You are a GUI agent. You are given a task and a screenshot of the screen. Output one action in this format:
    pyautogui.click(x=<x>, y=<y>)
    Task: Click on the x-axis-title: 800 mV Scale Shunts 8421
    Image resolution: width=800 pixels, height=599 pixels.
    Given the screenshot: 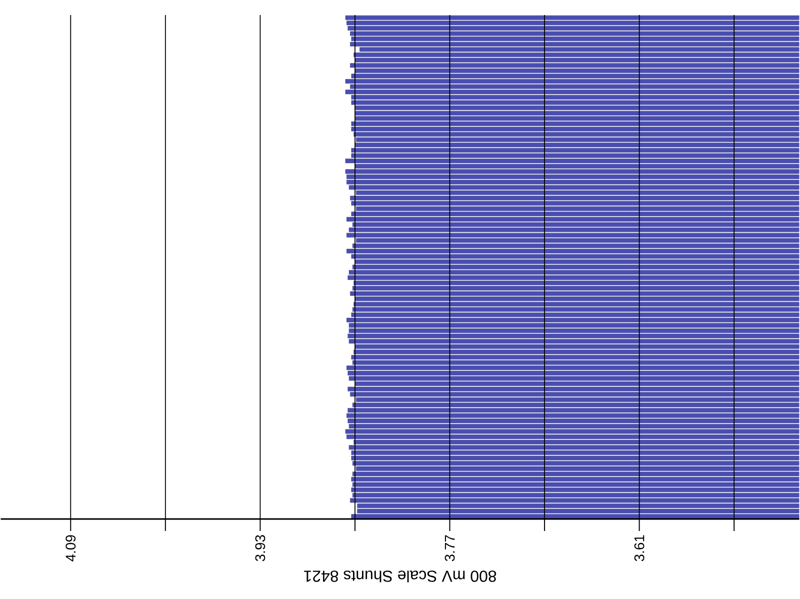 What is the action you would take?
    pyautogui.click(x=400, y=576)
    